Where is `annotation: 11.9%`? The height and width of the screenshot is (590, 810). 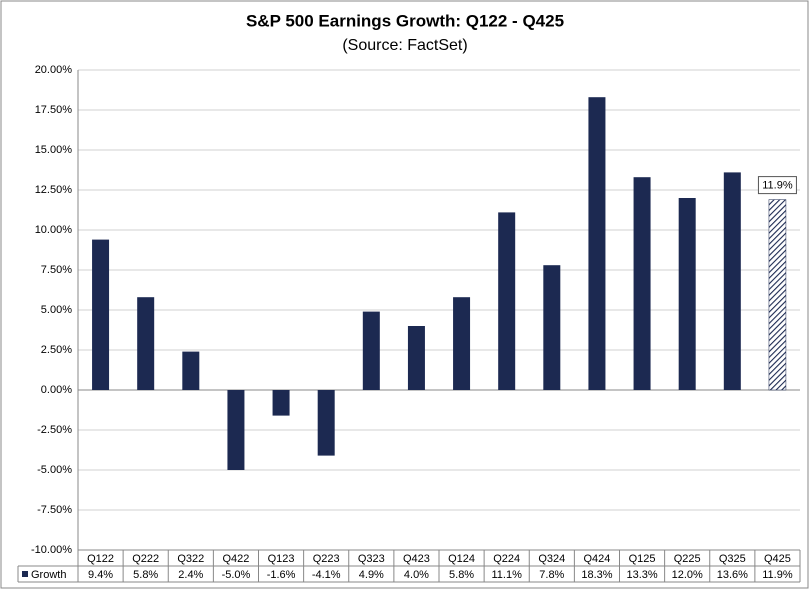 annotation: 11.9% is located at coordinates (777, 186).